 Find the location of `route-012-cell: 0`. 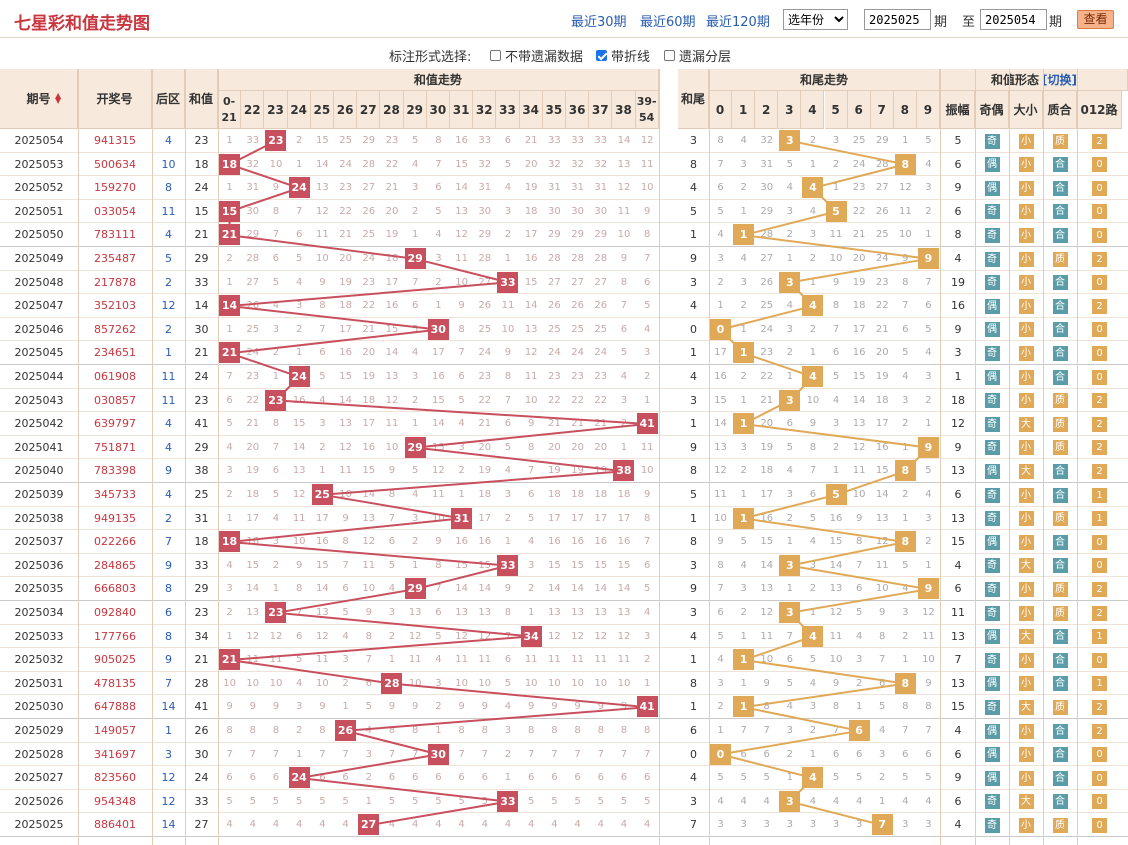

route-012-cell: 0 is located at coordinates (1099, 541).